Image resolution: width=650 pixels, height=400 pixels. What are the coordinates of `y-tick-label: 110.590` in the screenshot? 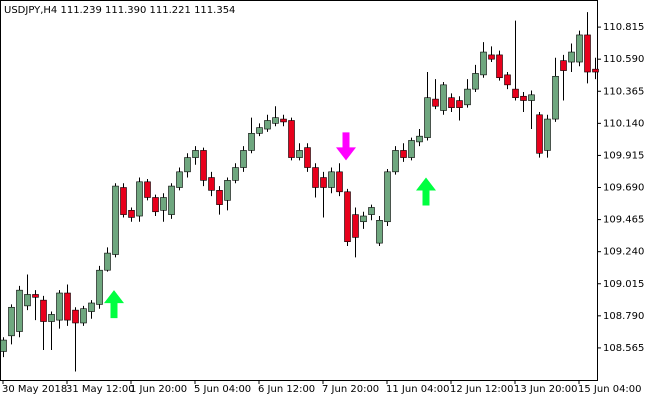 It's located at (623, 59).